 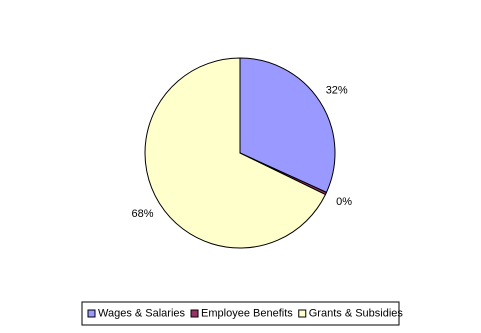 What do you see at coordinates (247, 313) in the screenshot?
I see `legend-label: Employee Benefits` at bounding box center [247, 313].